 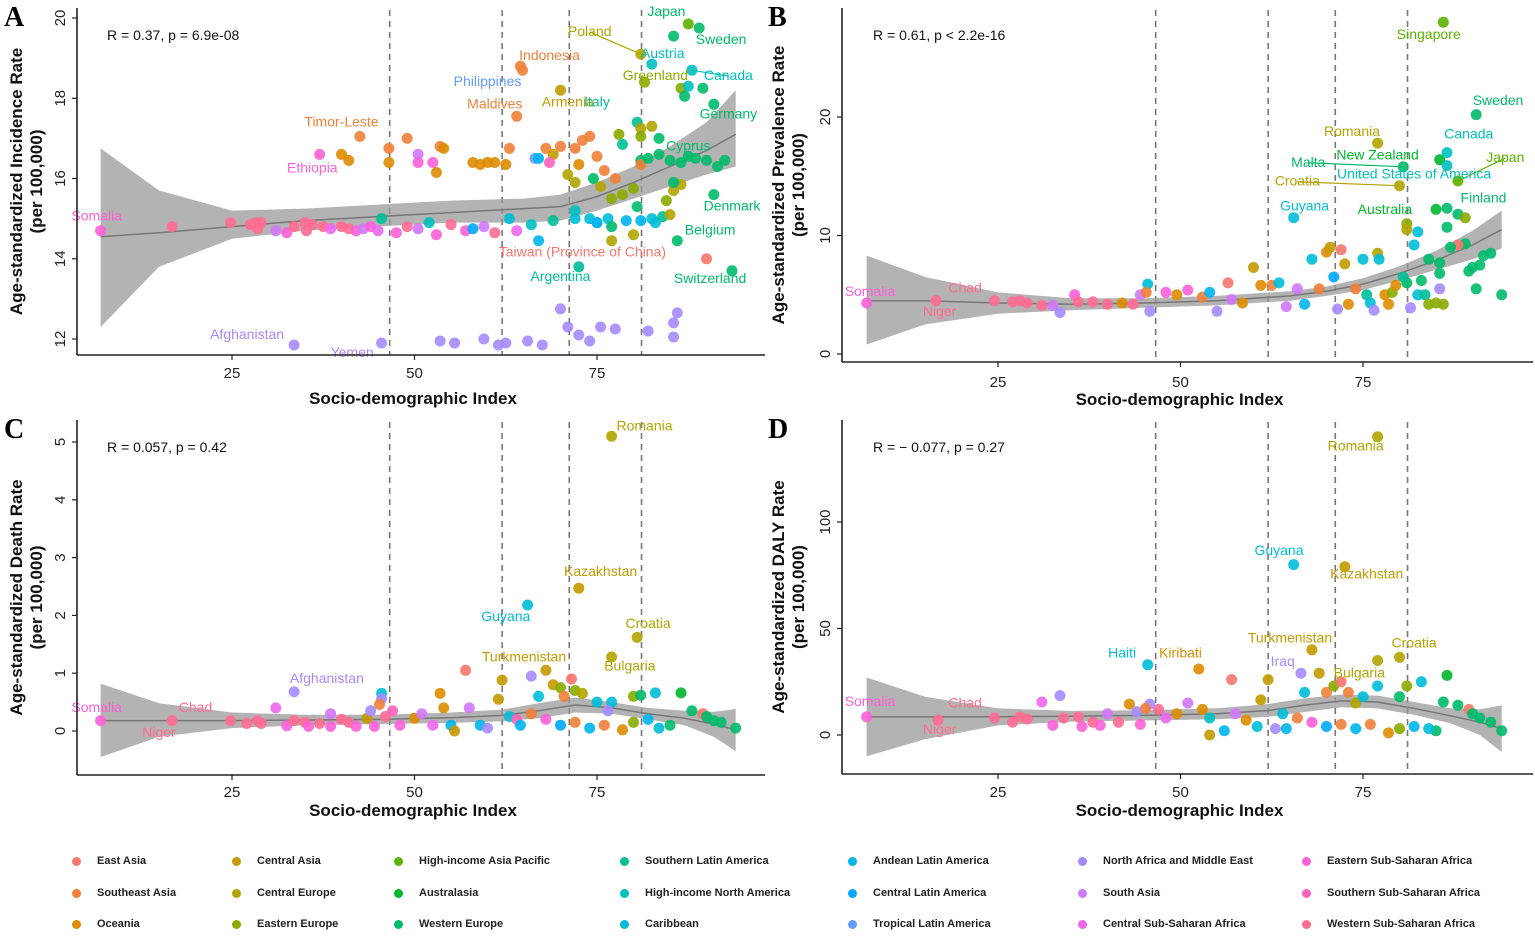 What do you see at coordinates (688, 145) in the screenshot?
I see `country-label: Cyprus` at bounding box center [688, 145].